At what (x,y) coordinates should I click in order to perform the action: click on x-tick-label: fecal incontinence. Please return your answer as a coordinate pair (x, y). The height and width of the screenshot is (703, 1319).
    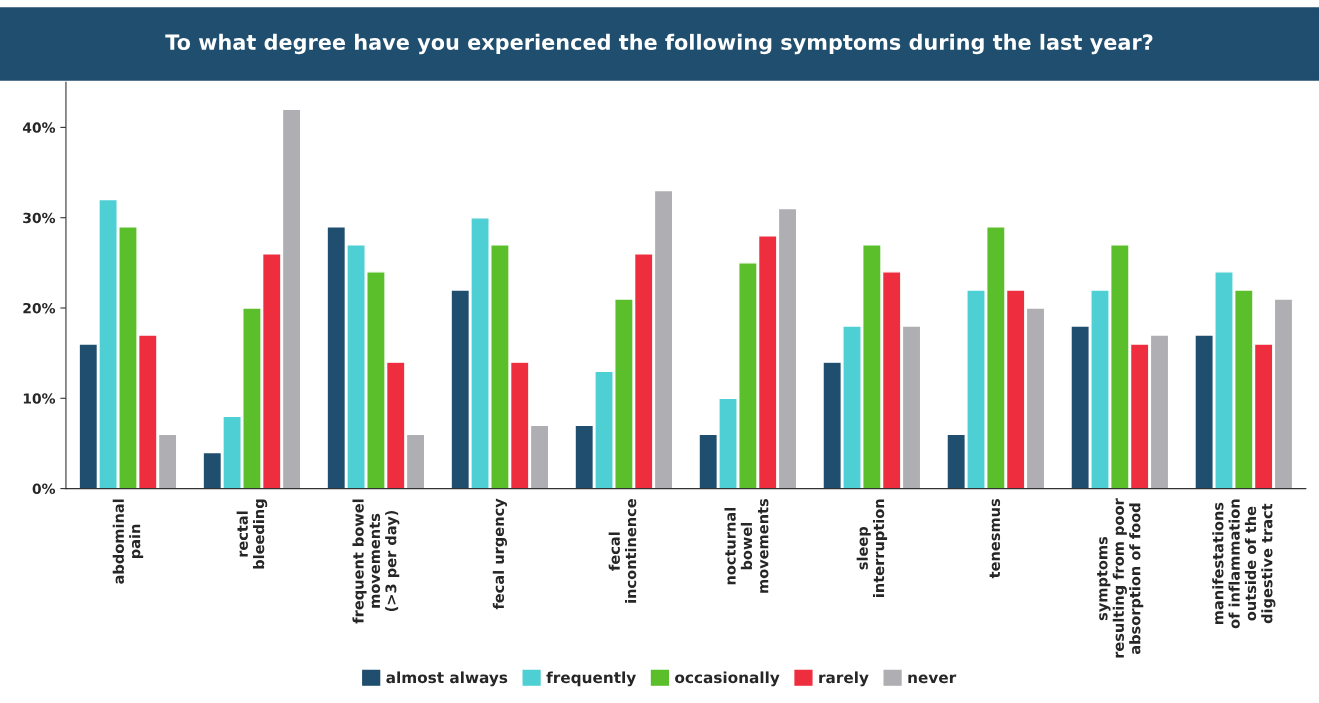
    Looking at the image, I should click on (622, 551).